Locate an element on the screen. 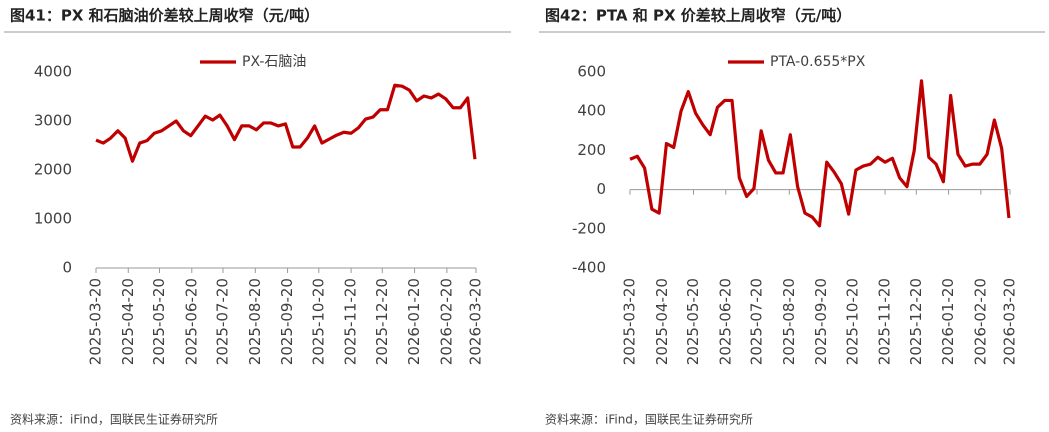 This screenshot has height=432, width=1049. chart-title: 图41：PX 和石脑油价差较上周收窄（元/吨） is located at coordinates (164, 16).